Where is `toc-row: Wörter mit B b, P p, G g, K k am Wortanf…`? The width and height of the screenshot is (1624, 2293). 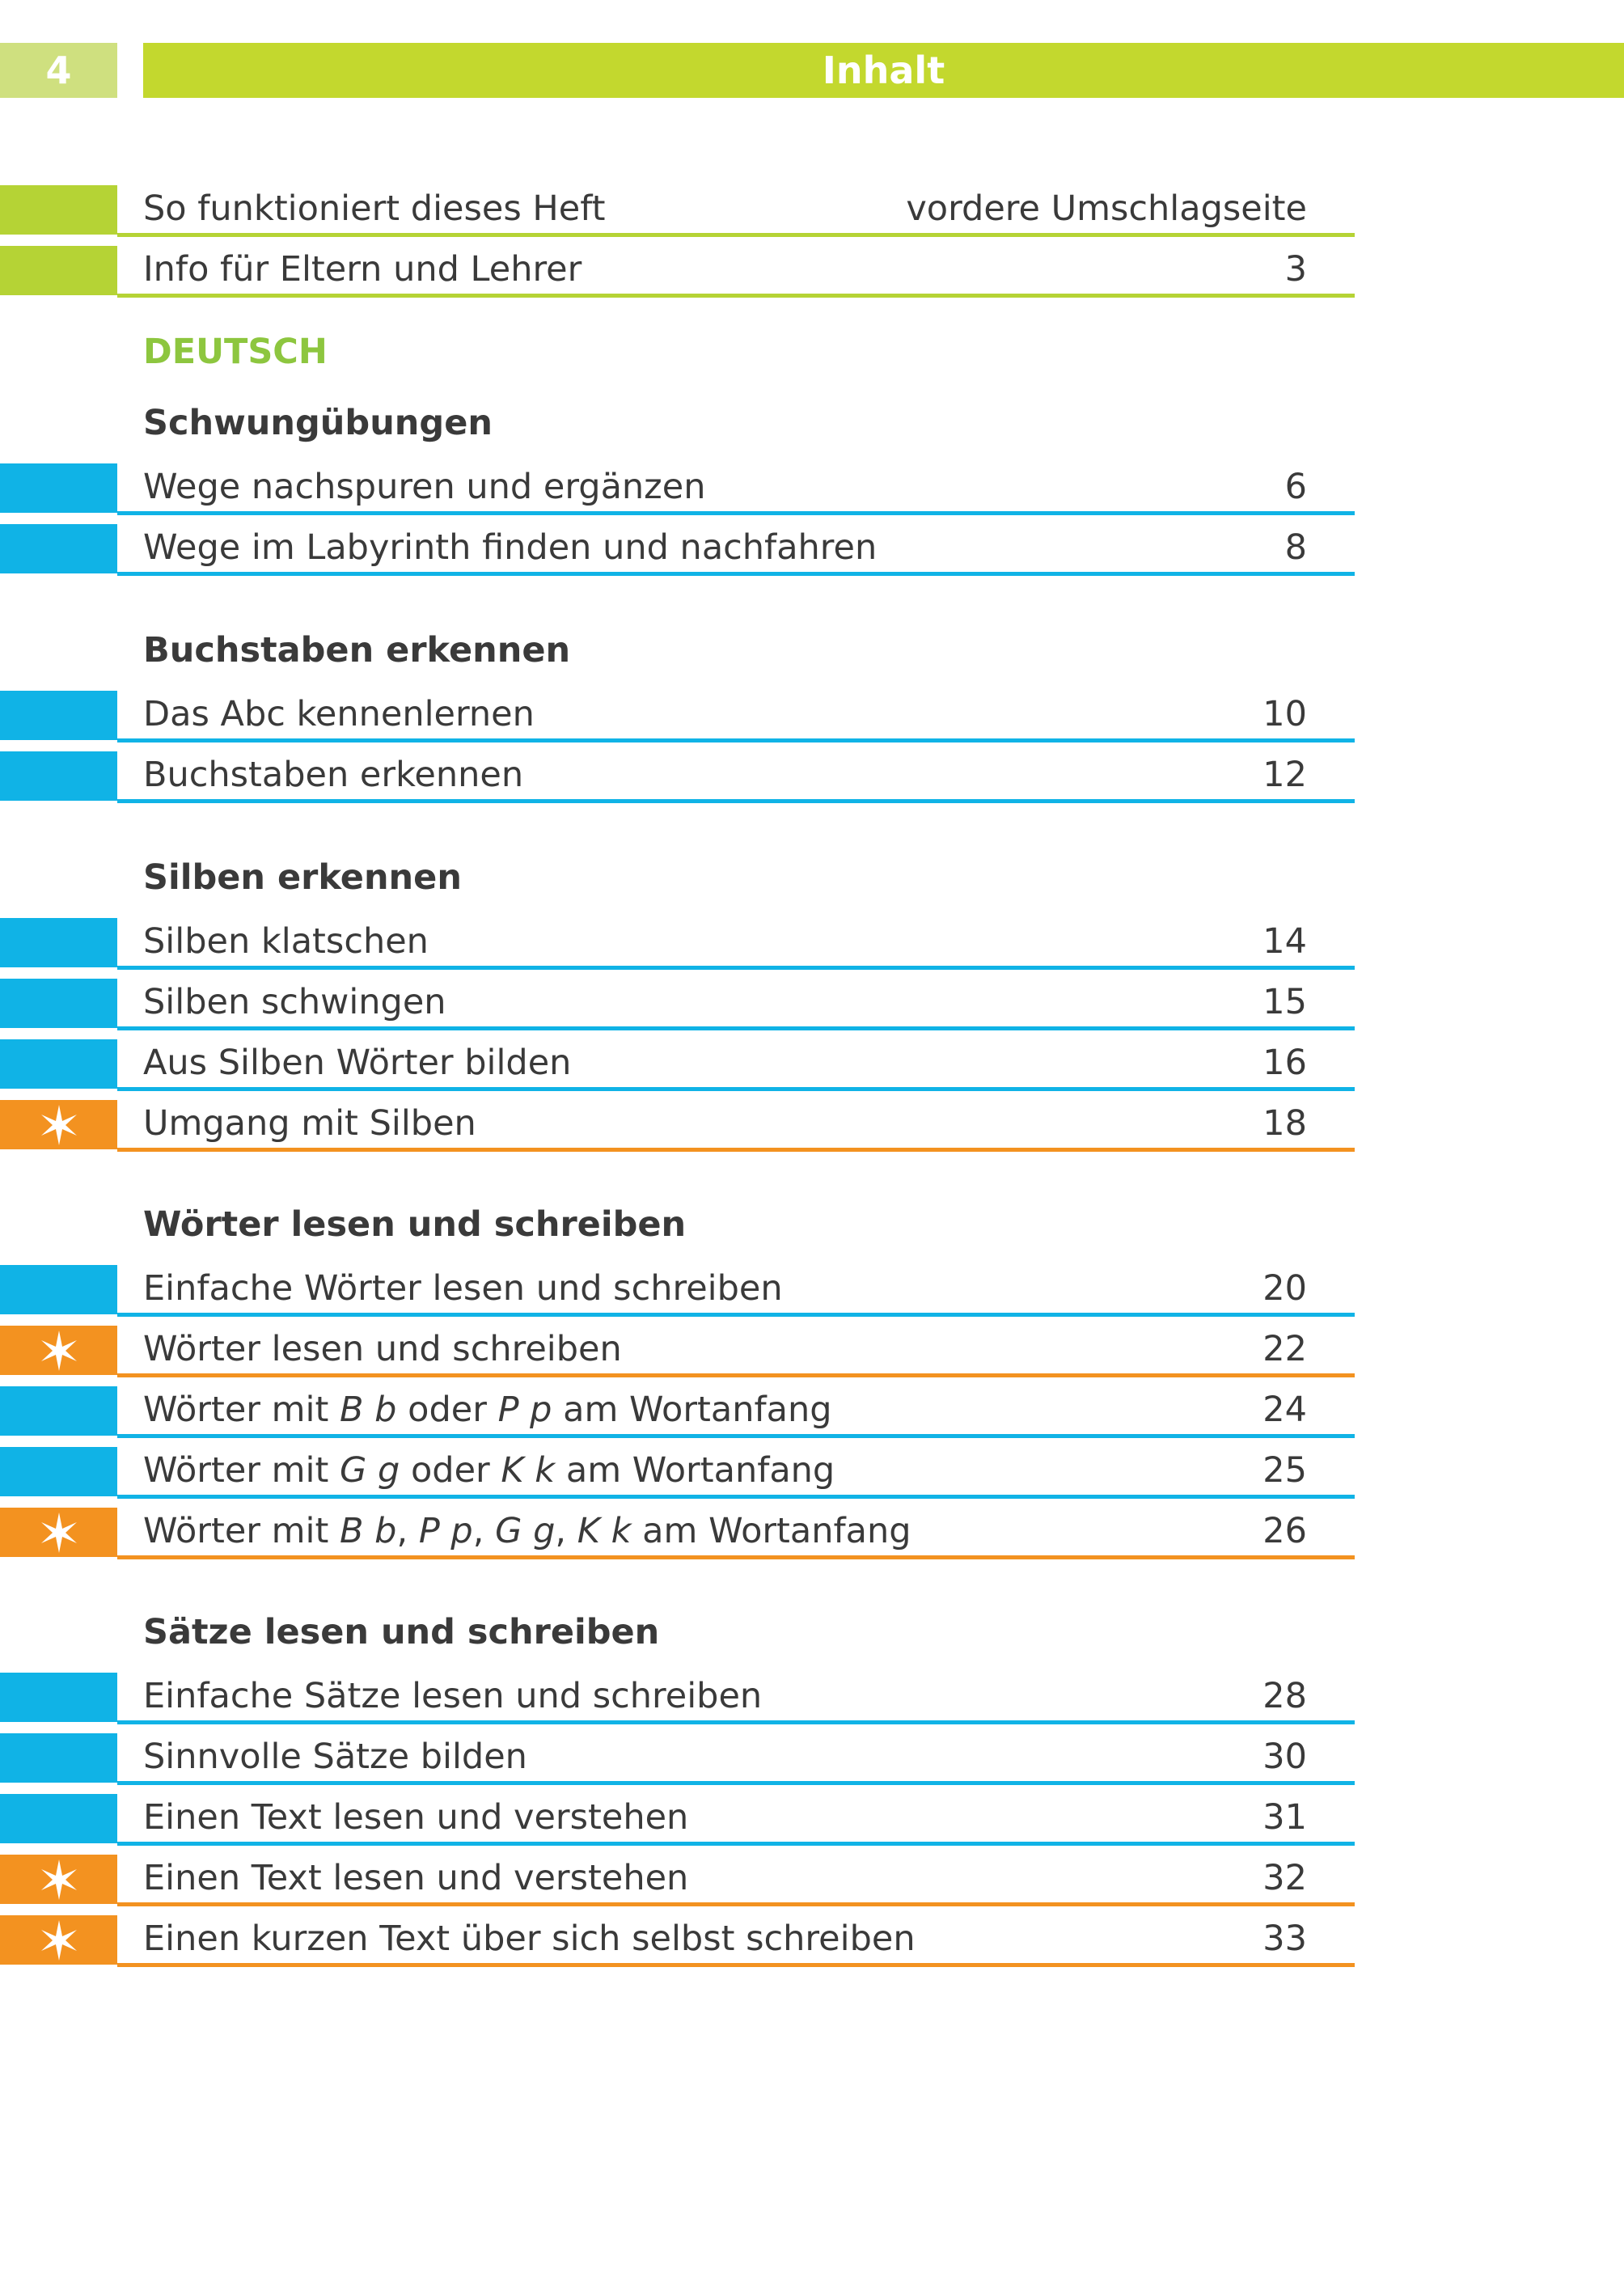 toc-row: Wörter mit B b, P p, G g, K k am Wortanf… is located at coordinates (812, 1535).